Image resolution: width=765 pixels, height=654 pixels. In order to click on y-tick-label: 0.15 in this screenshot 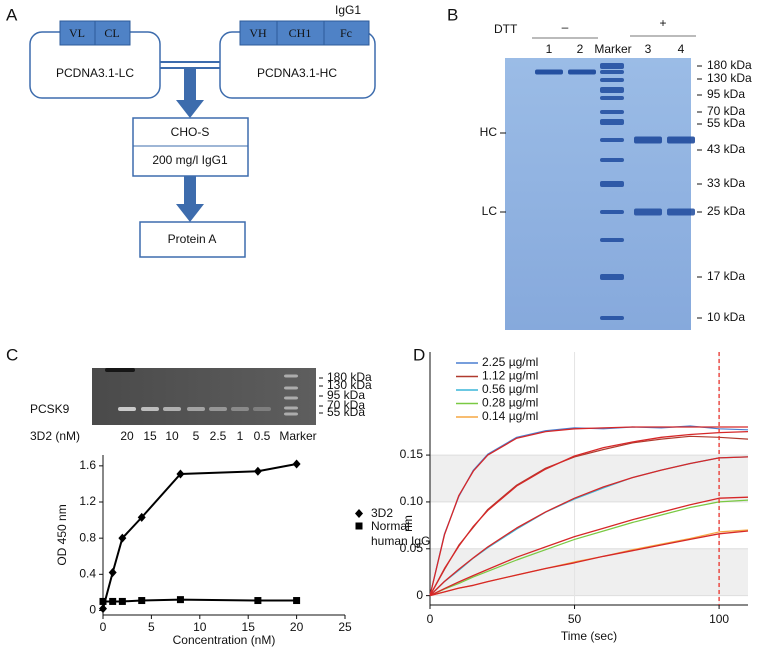, I will do `click(412, 454)`.